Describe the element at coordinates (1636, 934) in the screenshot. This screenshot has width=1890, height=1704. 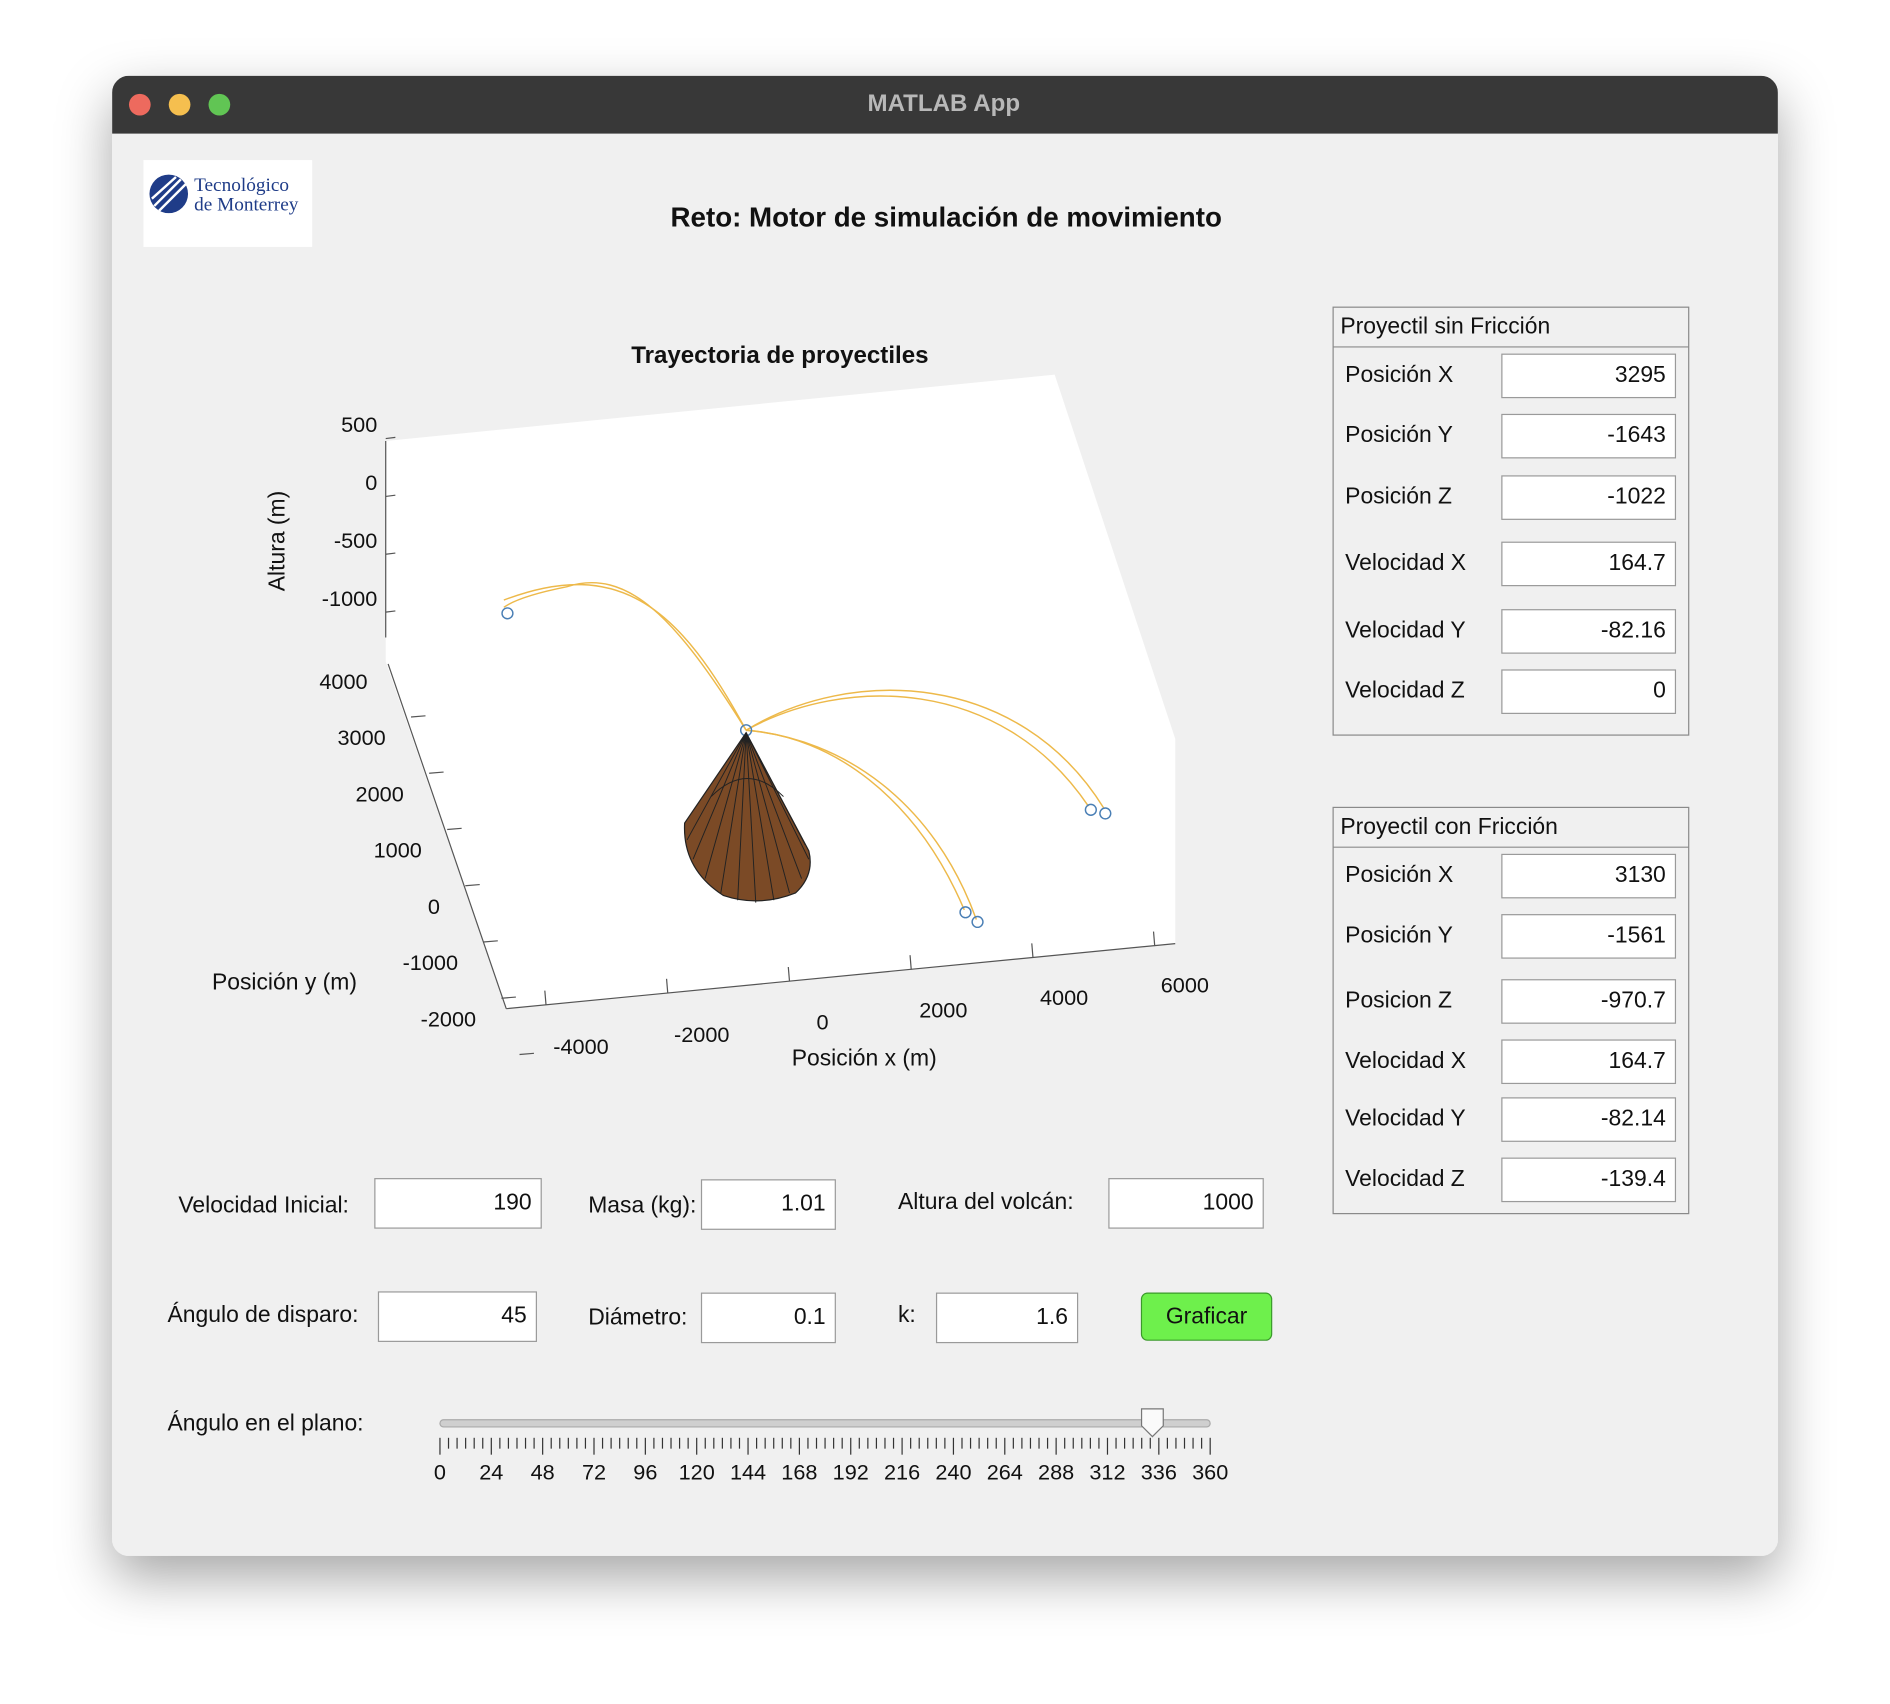
I see `field-value: -1561` at that location.